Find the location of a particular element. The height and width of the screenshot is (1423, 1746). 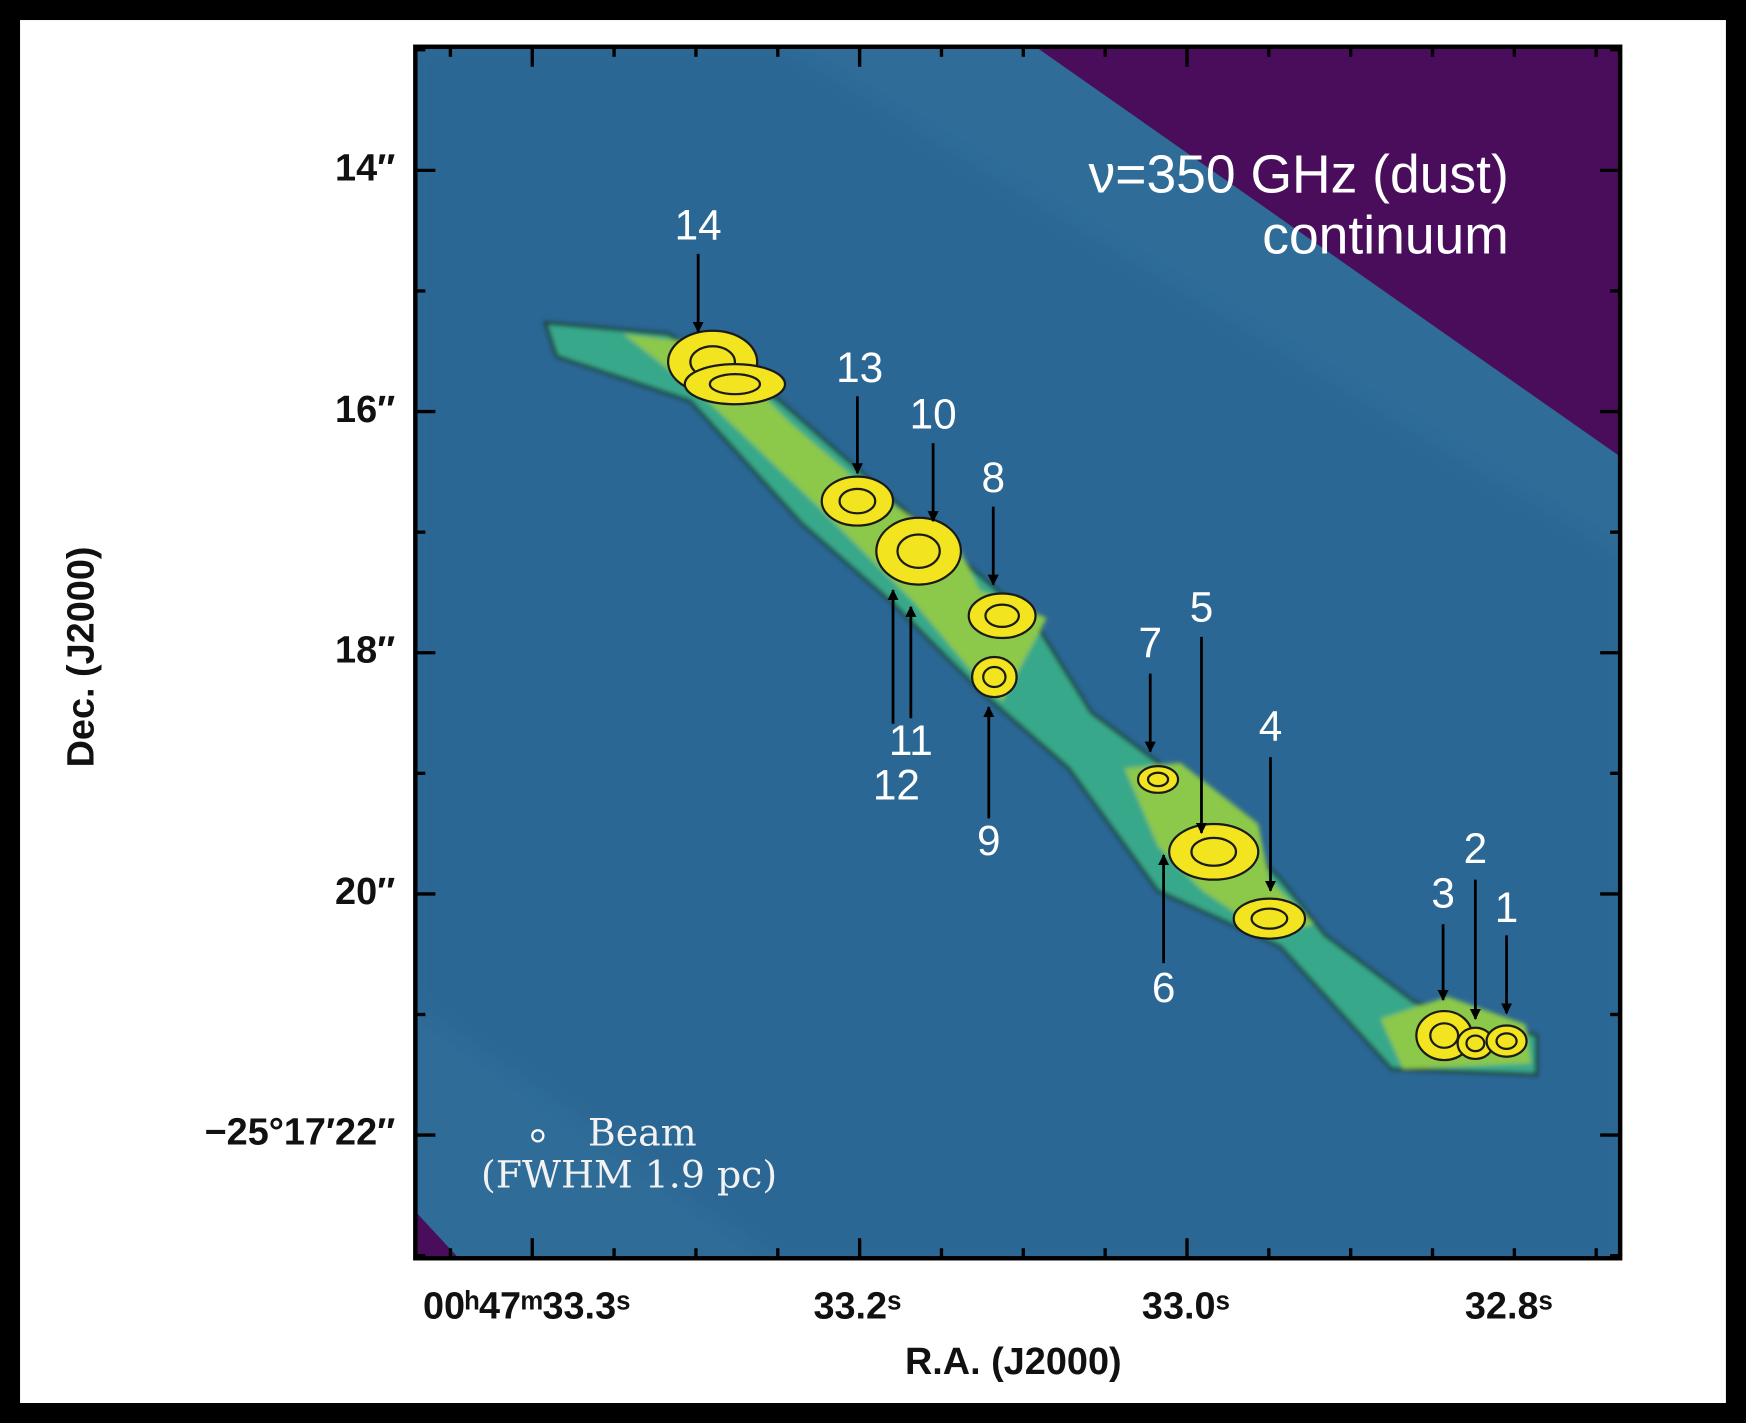

y-tick-label: 14″ is located at coordinates (365, 168).